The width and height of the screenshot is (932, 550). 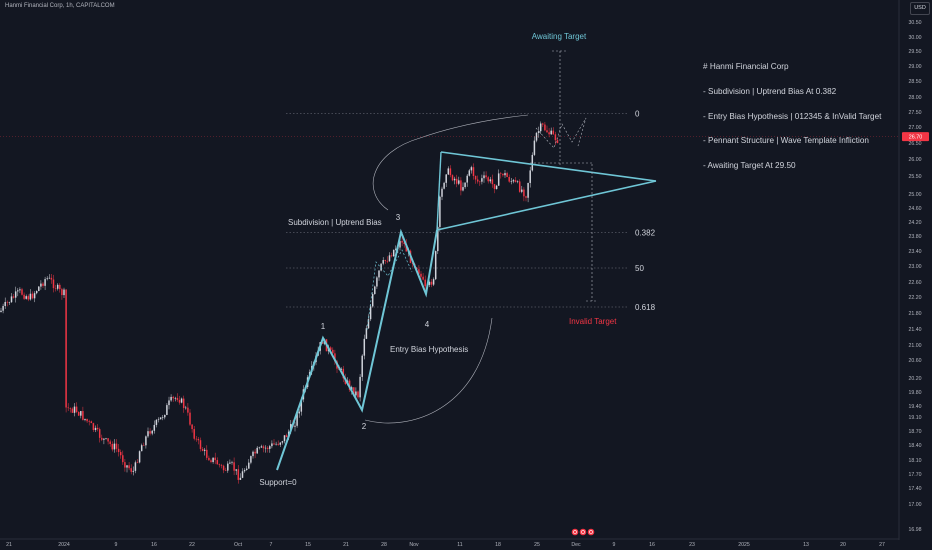 I want to click on current-price-label: 26.70, so click(x=916, y=138).